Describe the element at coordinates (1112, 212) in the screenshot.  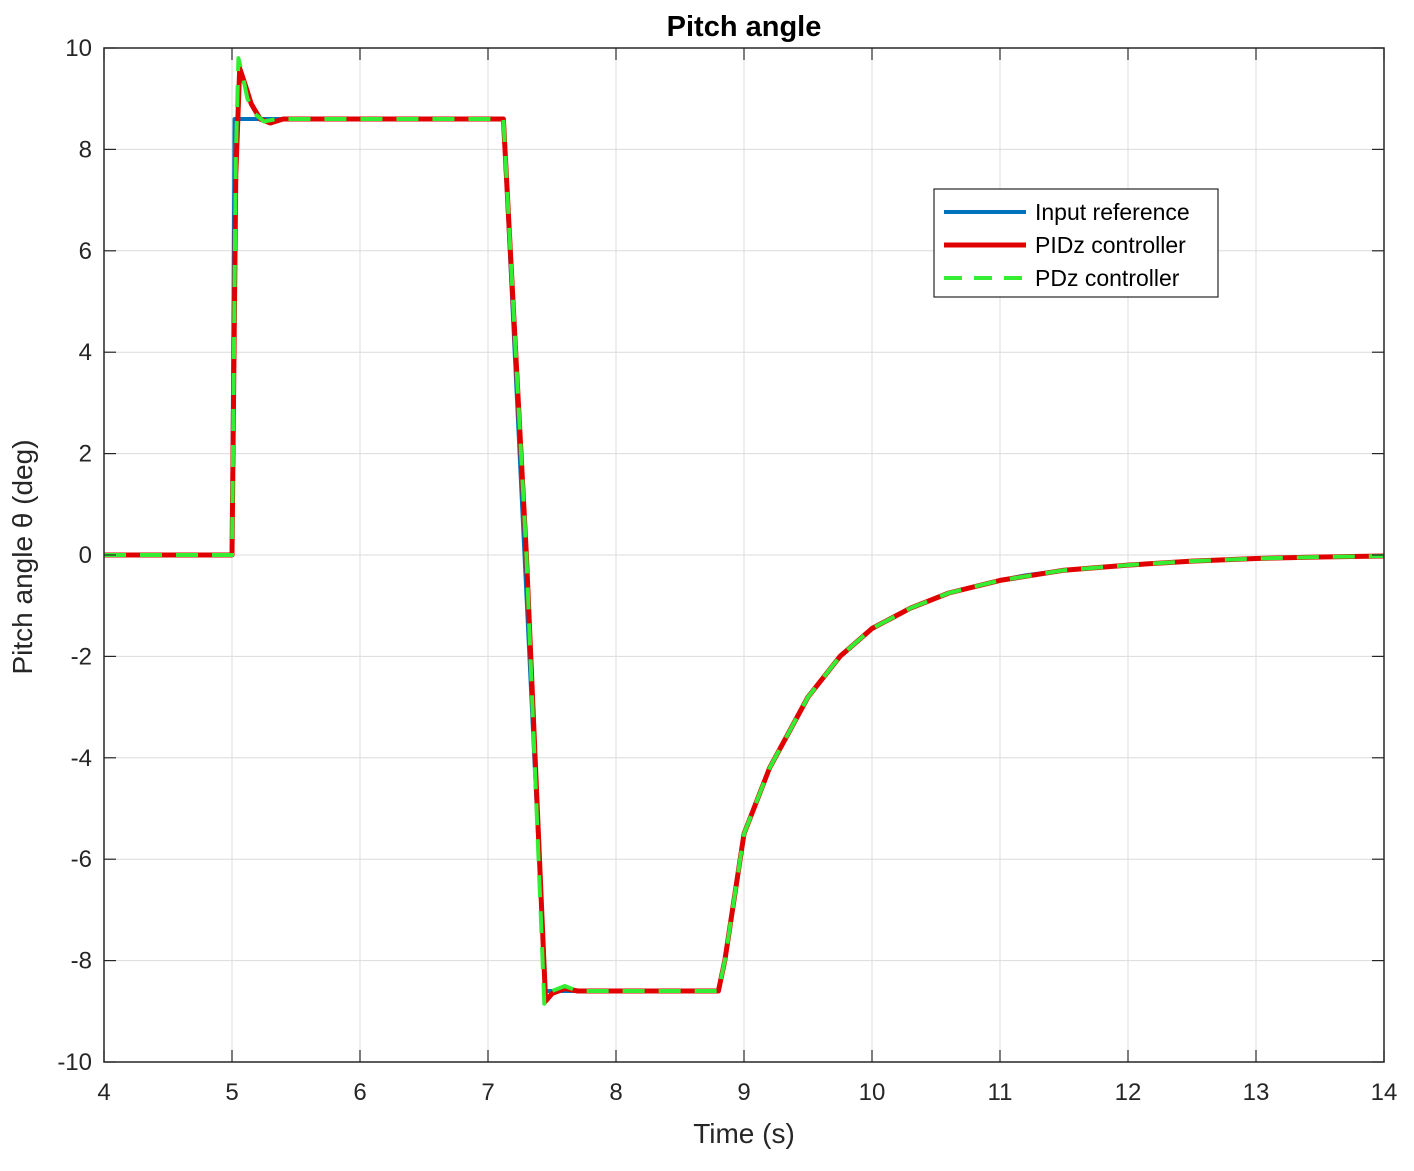
I see `legend-label: Input reference` at that location.